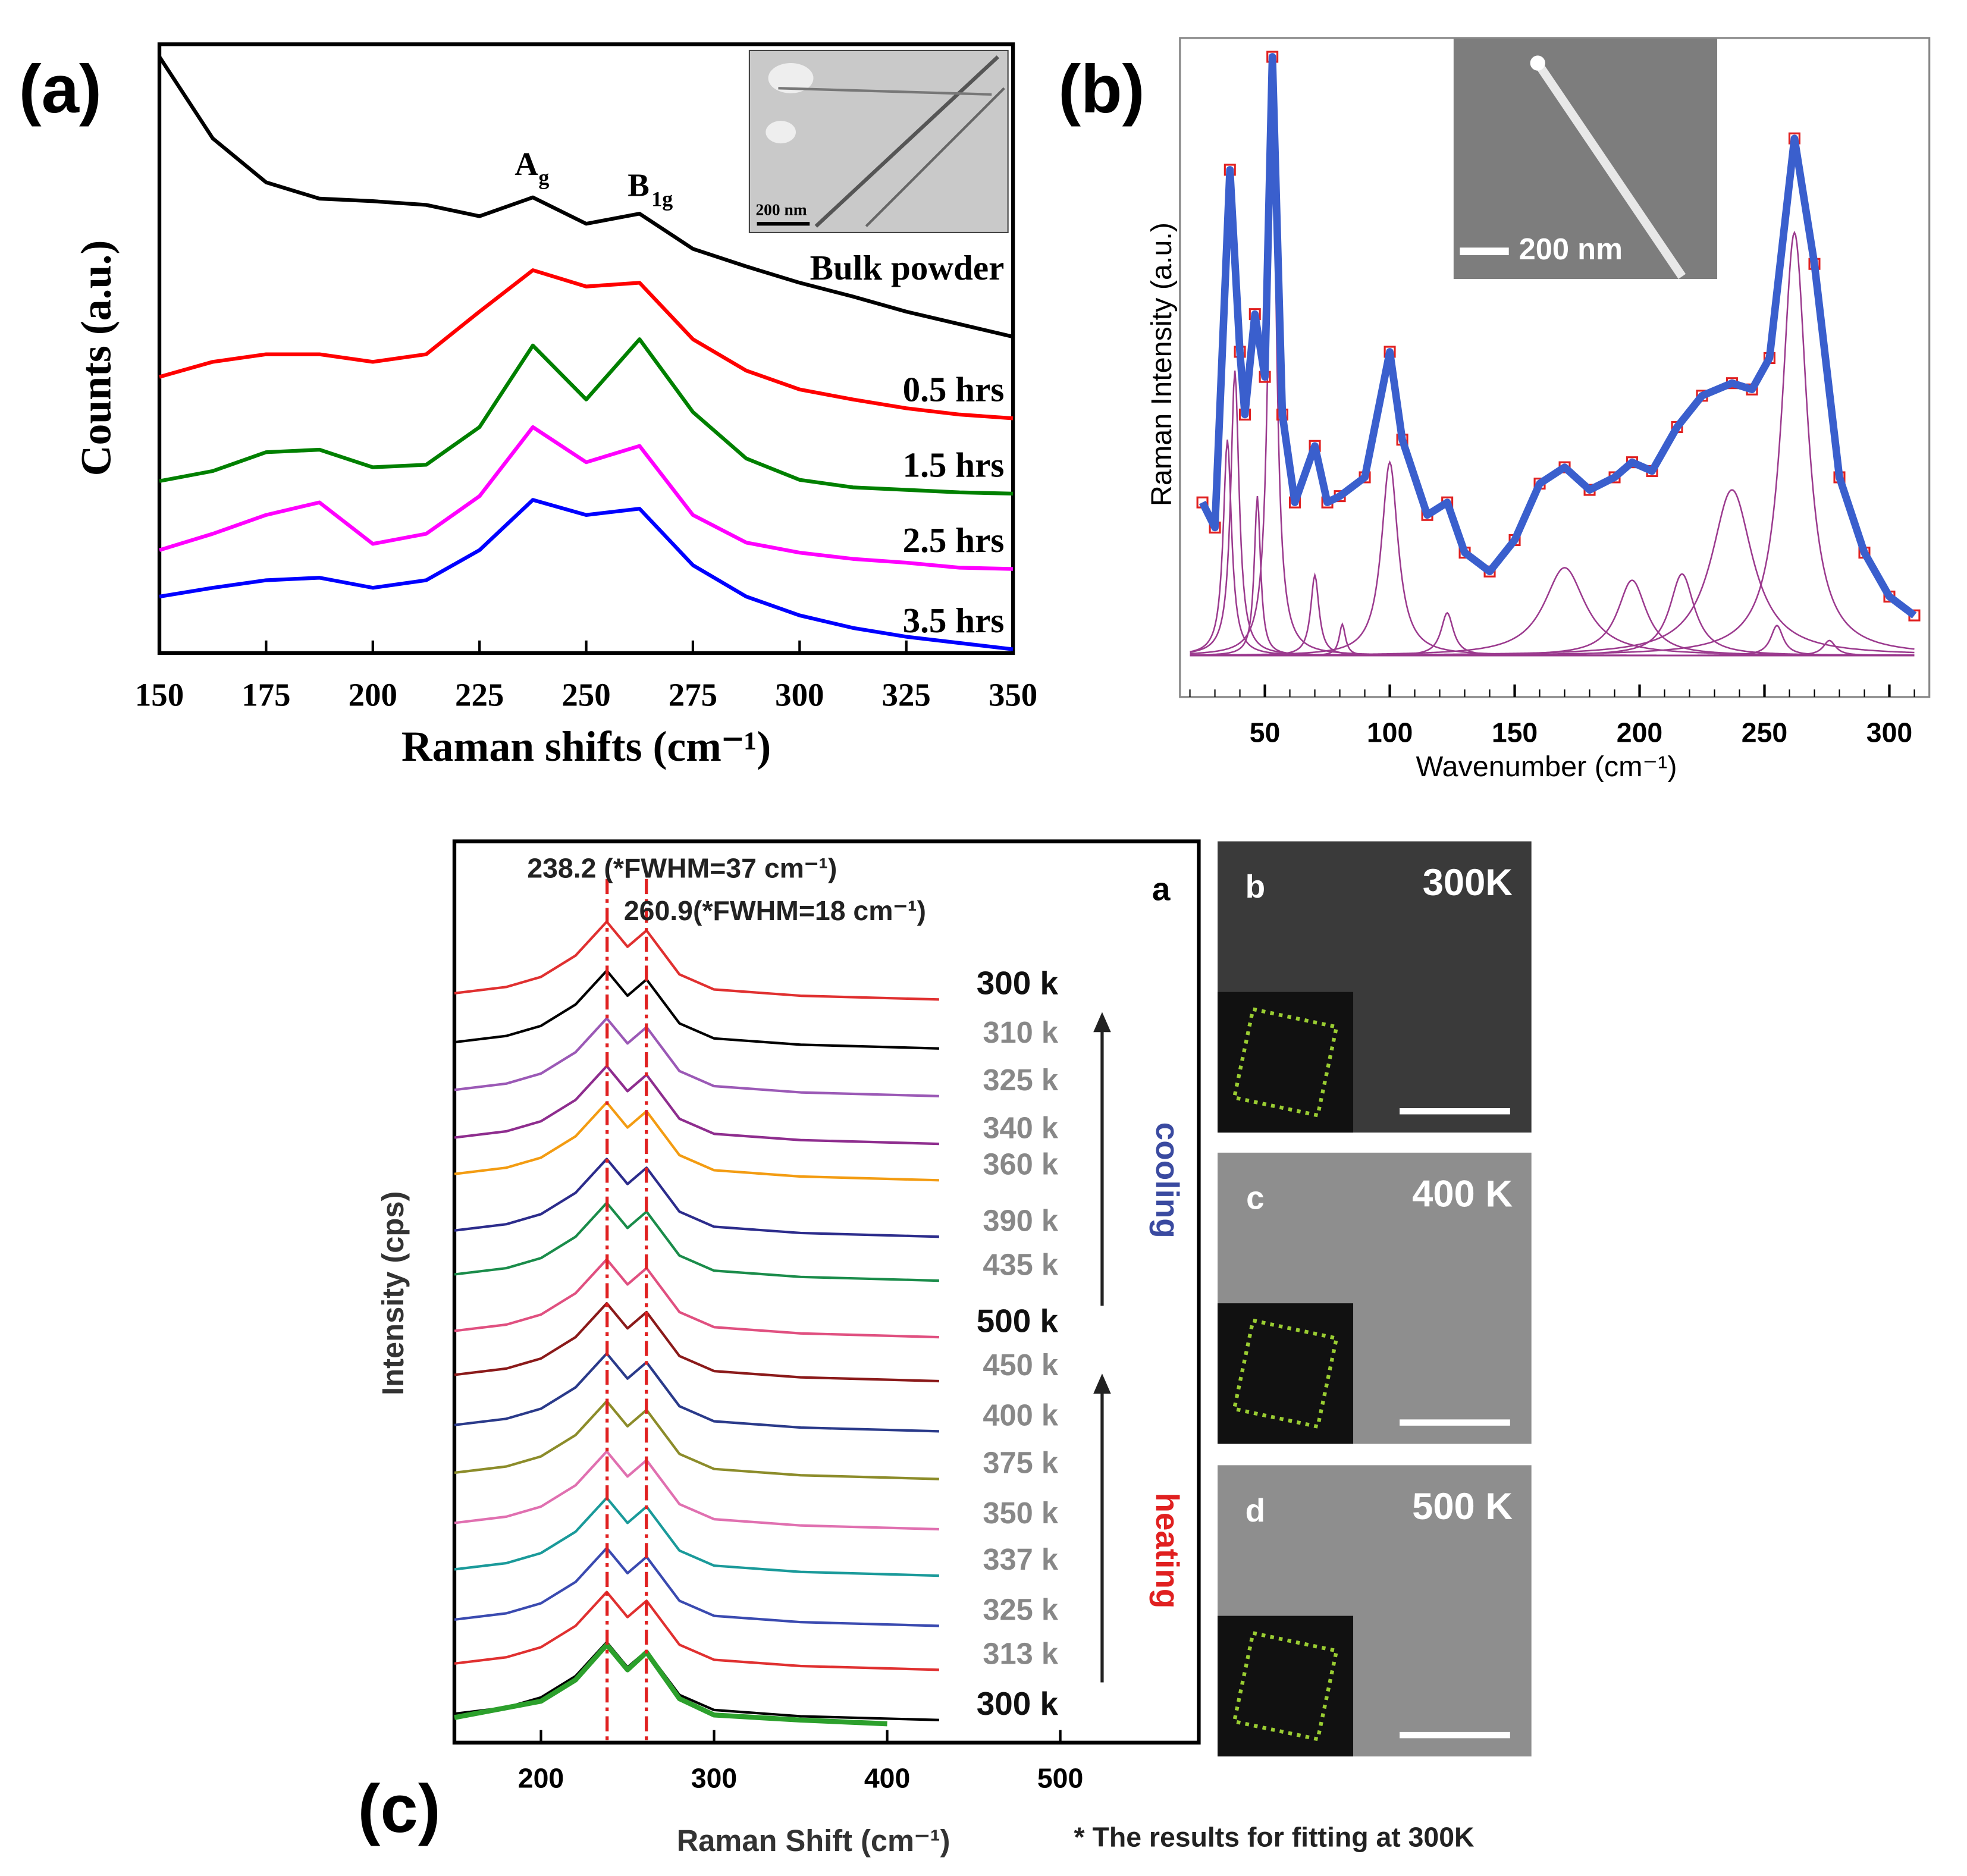 The width and height of the screenshot is (1967, 1876). What do you see at coordinates (96, 358) in the screenshot?
I see `y-axis-label: Counts (a.u.)` at bounding box center [96, 358].